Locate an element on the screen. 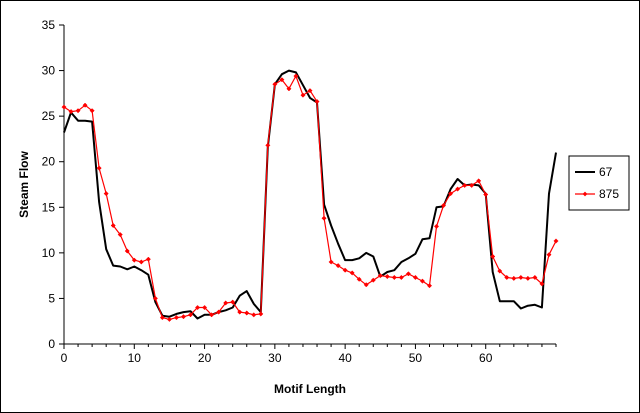  x-tick-label: 0 is located at coordinates (64, 358).